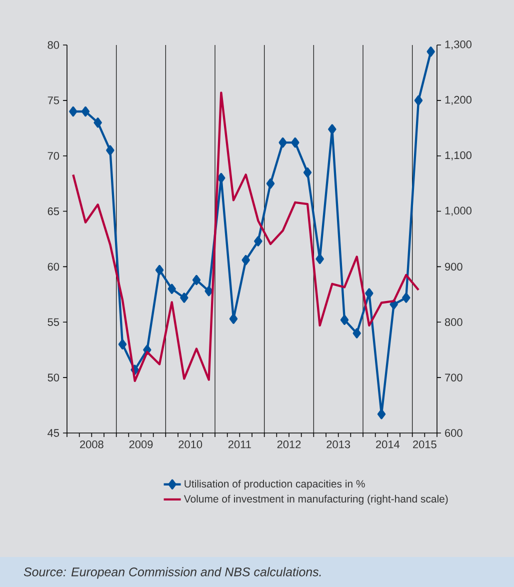 This screenshot has width=514, height=587. What do you see at coordinates (54, 45) in the screenshot?
I see `y-tick-label: 80` at bounding box center [54, 45].